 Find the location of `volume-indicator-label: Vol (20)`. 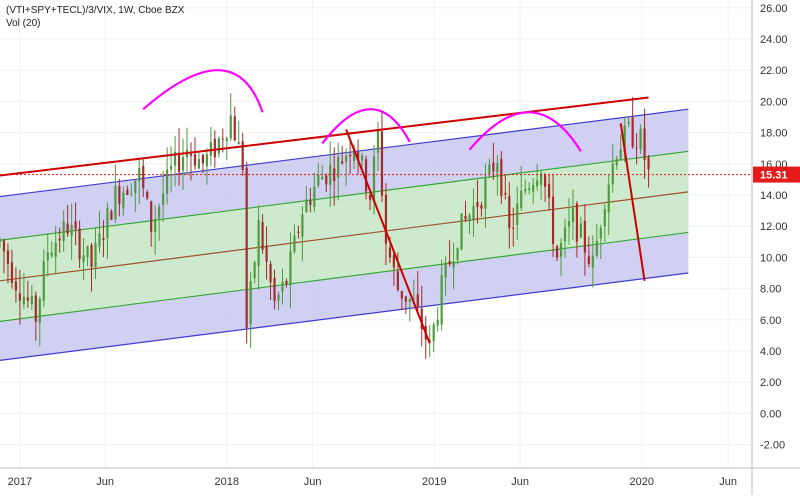

volume-indicator-label: Vol (20) is located at coordinates (23, 23).